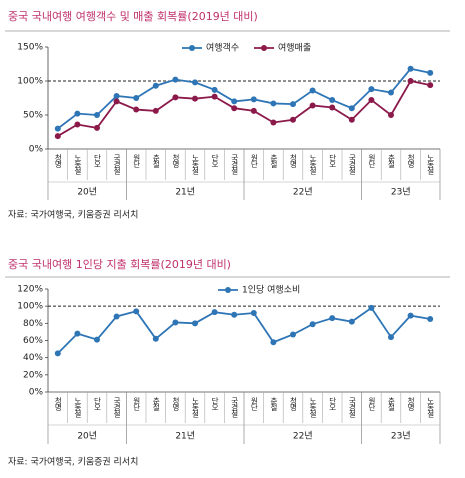  Describe the element at coordinates (271, 290) in the screenshot. I see `legend-label: 1인당 여행소비` at that location.